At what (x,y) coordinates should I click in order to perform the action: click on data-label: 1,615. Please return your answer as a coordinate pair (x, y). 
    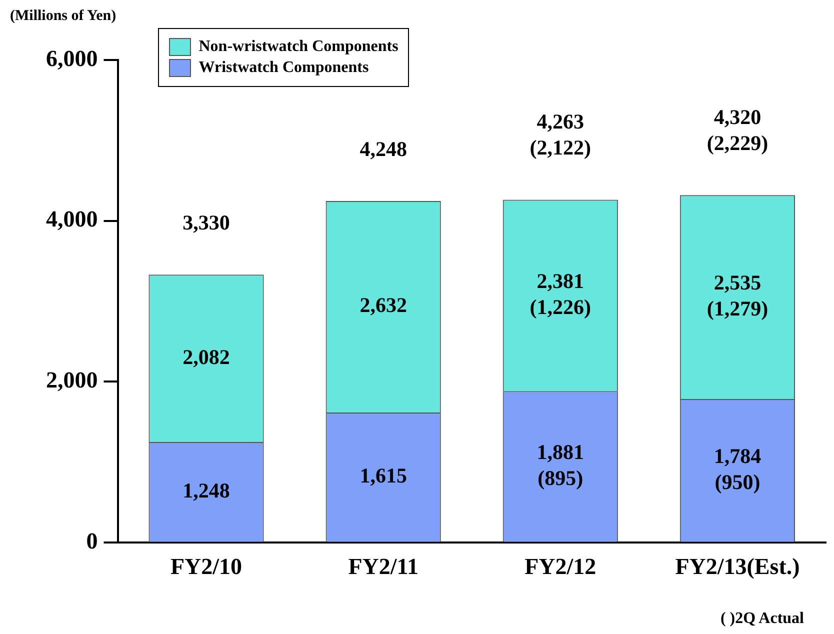
    Looking at the image, I should click on (383, 476).